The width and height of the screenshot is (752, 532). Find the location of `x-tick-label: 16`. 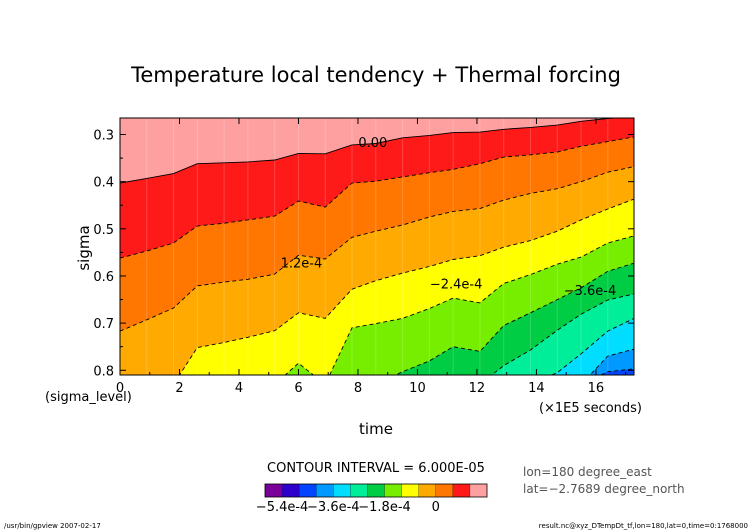

x-tick-label: 16 is located at coordinates (596, 388).